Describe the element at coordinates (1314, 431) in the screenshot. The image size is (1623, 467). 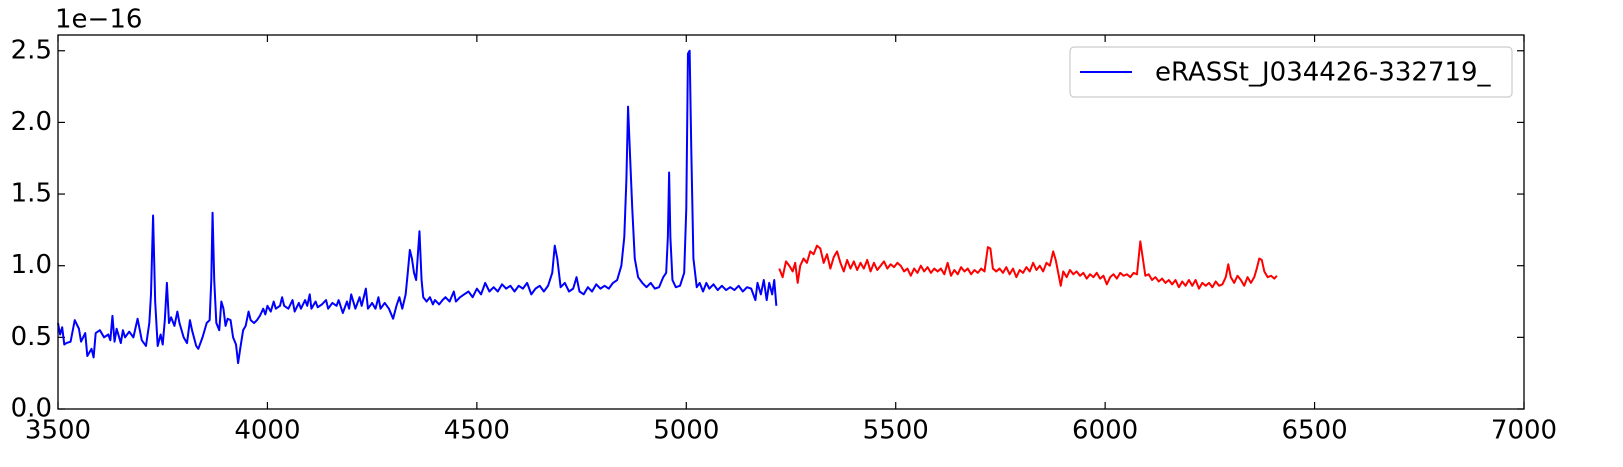
I see `x-tick-label: 6500` at that location.